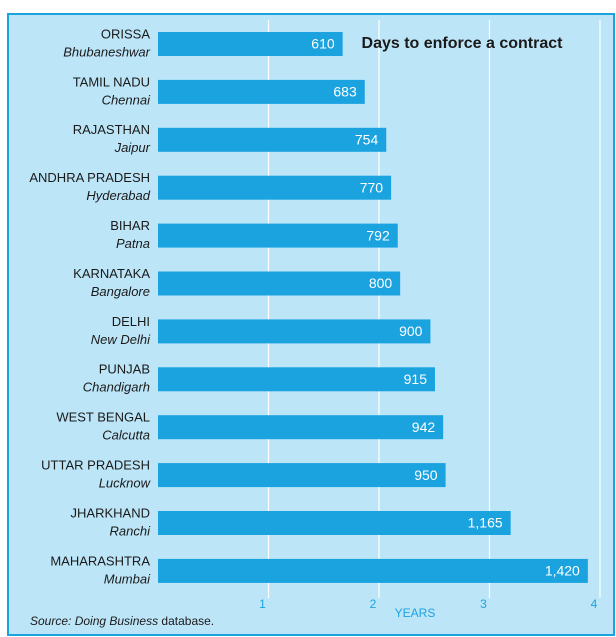 The height and width of the screenshot is (637, 616). Describe the element at coordinates (100, 560) in the screenshot. I see `category-label: MAHARASHTRA` at that location.